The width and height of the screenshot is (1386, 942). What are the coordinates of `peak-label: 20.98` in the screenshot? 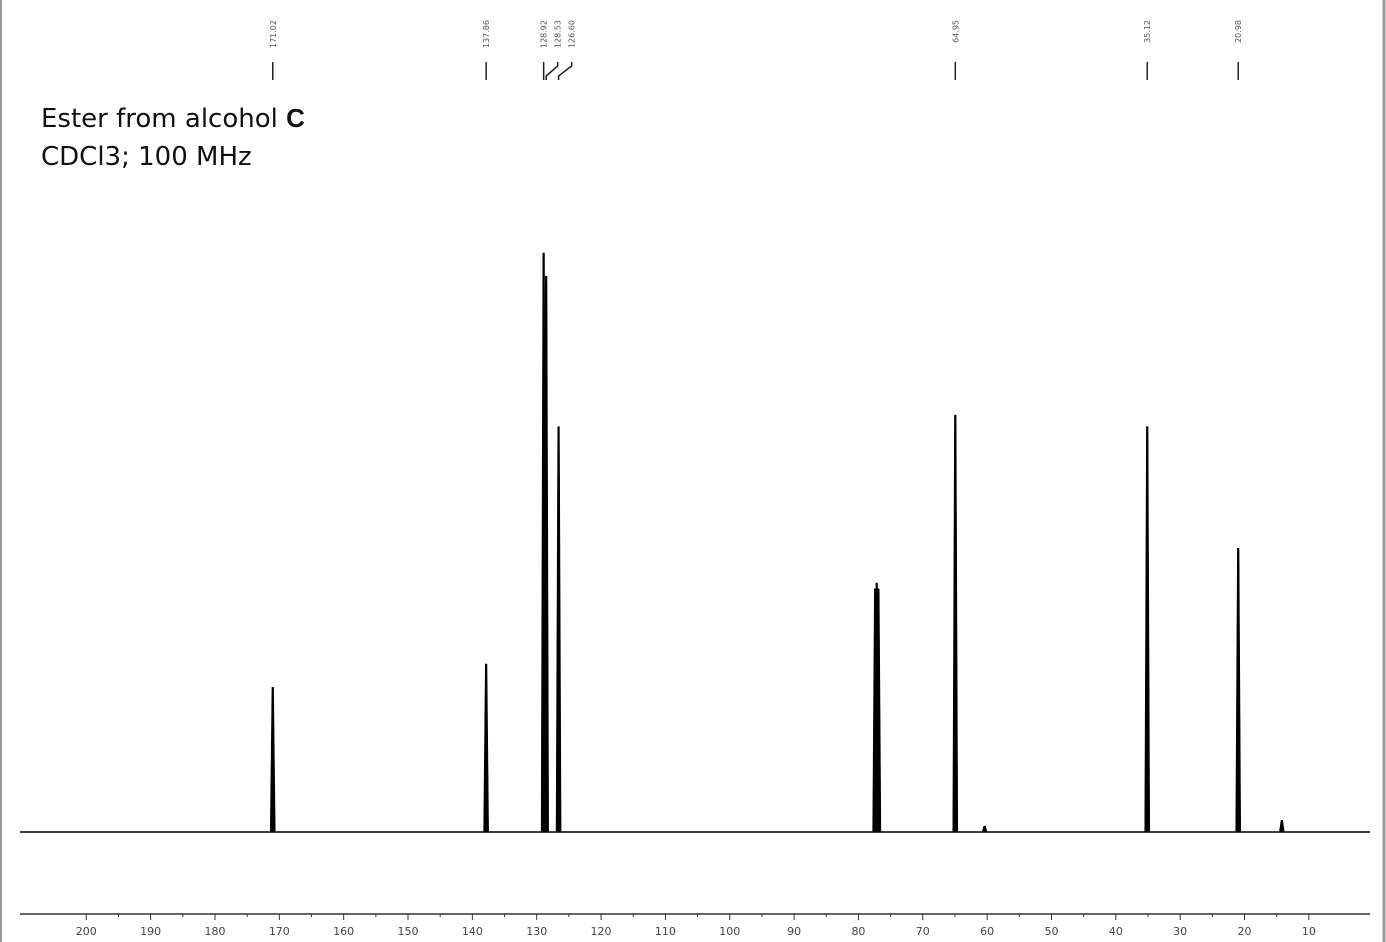 It's located at (1238, 31).